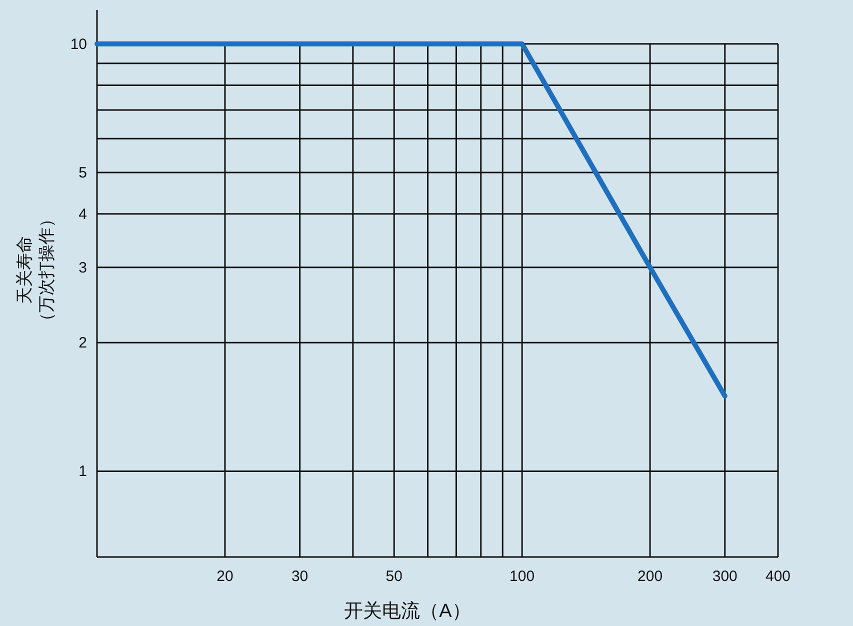 The image size is (853, 626). Describe the element at coordinates (225, 576) in the screenshot. I see `x-tick-label: 20` at that location.